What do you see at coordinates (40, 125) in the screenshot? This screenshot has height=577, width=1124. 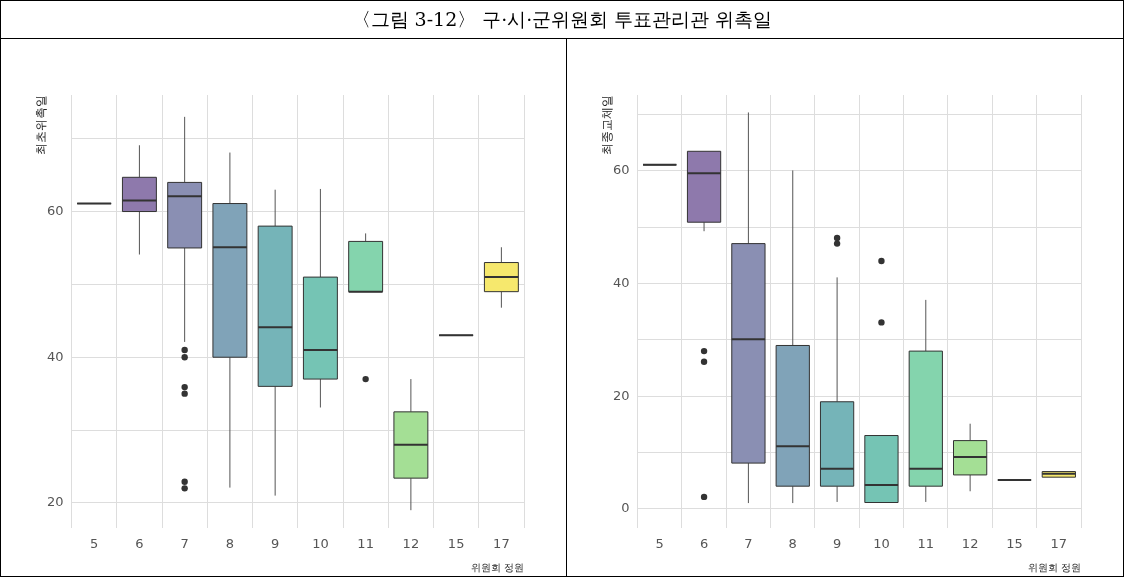 I see `y-axis-title: 최초위촉일` at bounding box center [40, 125].